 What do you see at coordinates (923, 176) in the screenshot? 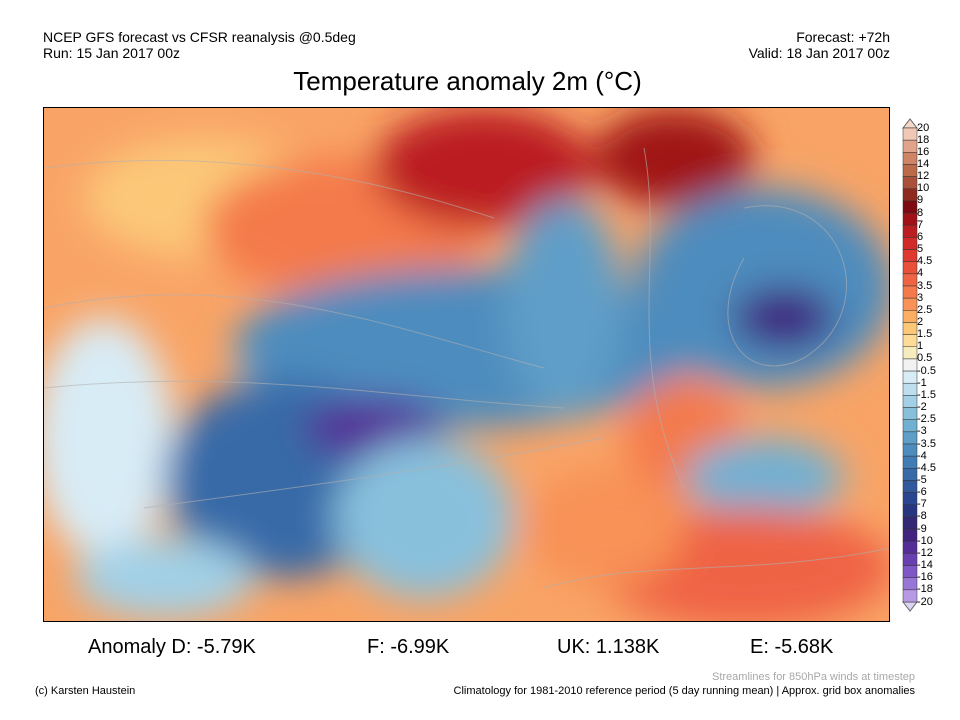
I see `colorbar-label: 12` at bounding box center [923, 176].